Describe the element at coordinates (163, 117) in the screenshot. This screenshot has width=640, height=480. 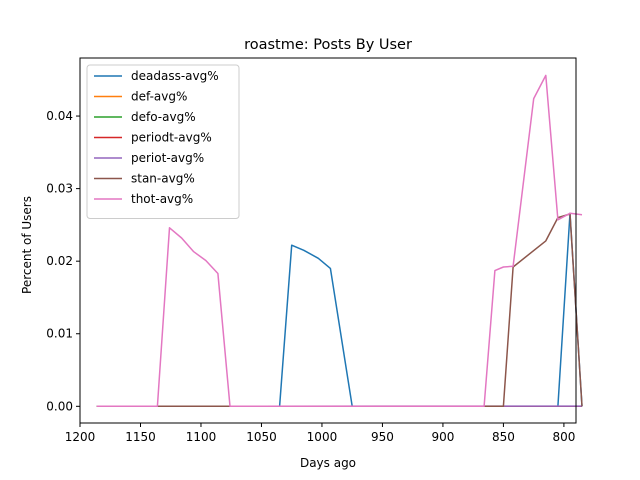
I see `legend-label-2: defo-avg%` at that location.